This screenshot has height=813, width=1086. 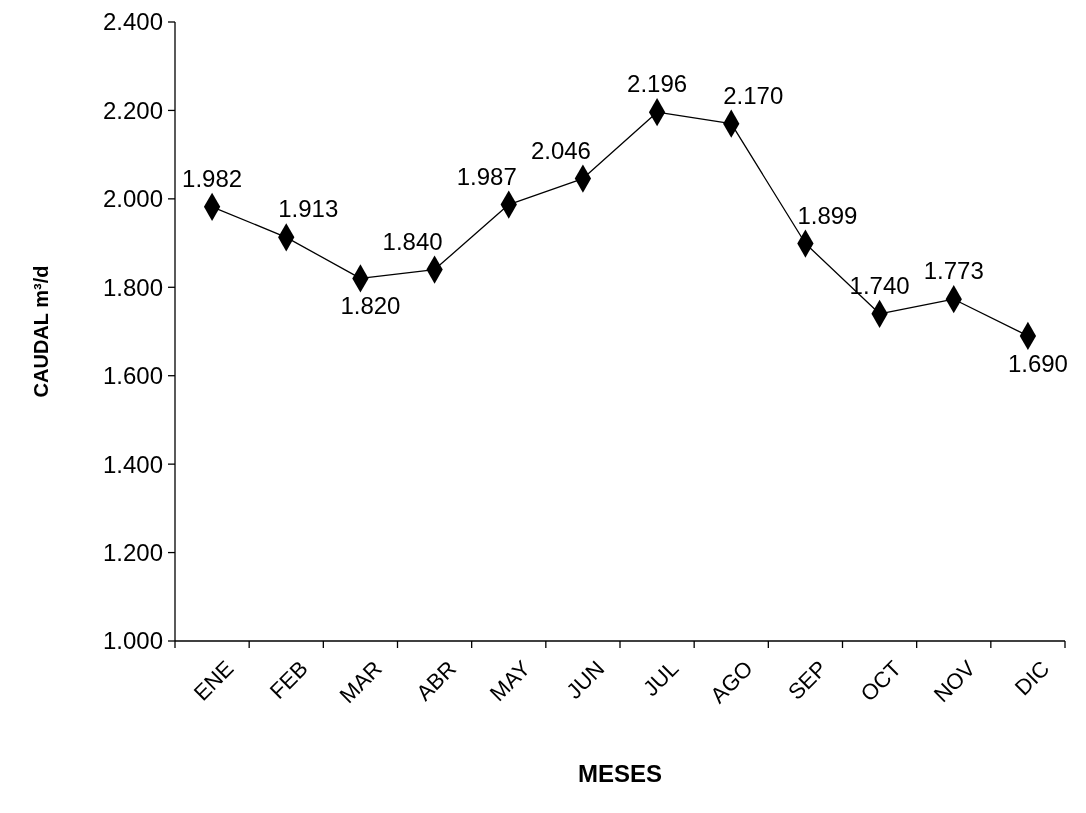 What do you see at coordinates (412, 241) in the screenshot?
I see `data-label: 1.840` at bounding box center [412, 241].